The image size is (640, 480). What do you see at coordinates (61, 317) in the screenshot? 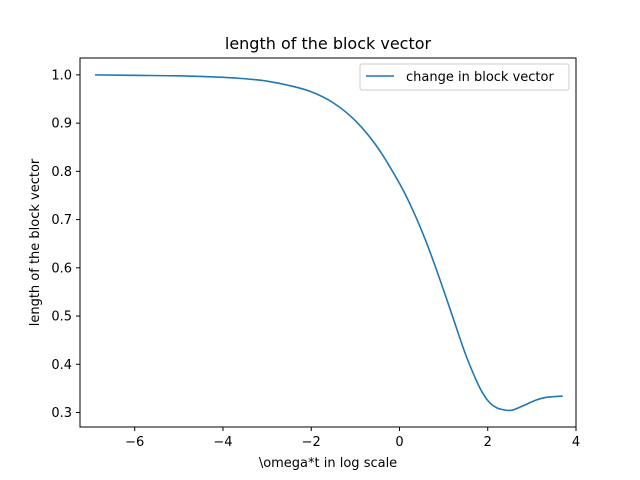
I see `y-tick-label: 0.5` at bounding box center [61, 317].